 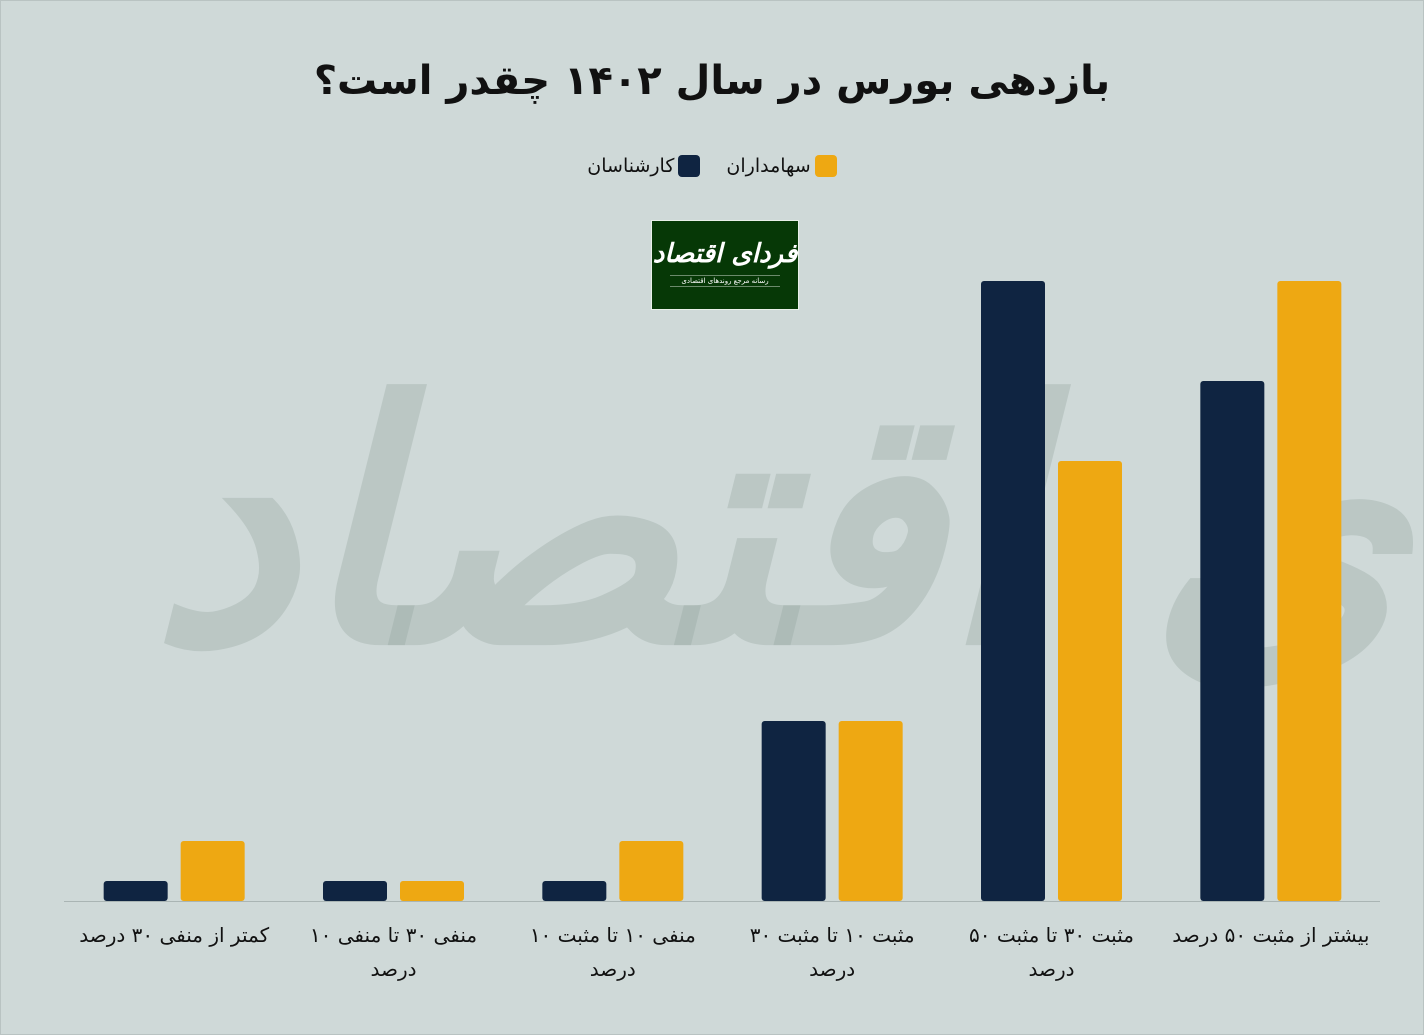 What do you see at coordinates (612, 952) in the screenshot?
I see `x-tick-label: منفی ۱۰ تا مثبت ۱۰ درصد` at bounding box center [612, 952].